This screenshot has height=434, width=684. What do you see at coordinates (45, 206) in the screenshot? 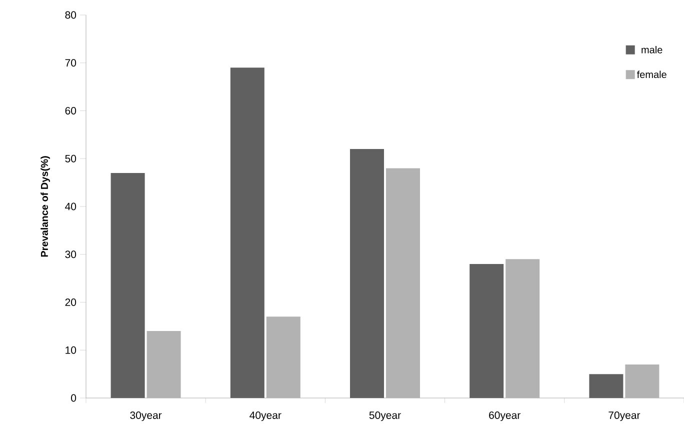
I see `y-axis-title: Prevalance of Dys(%)` at bounding box center [45, 206].